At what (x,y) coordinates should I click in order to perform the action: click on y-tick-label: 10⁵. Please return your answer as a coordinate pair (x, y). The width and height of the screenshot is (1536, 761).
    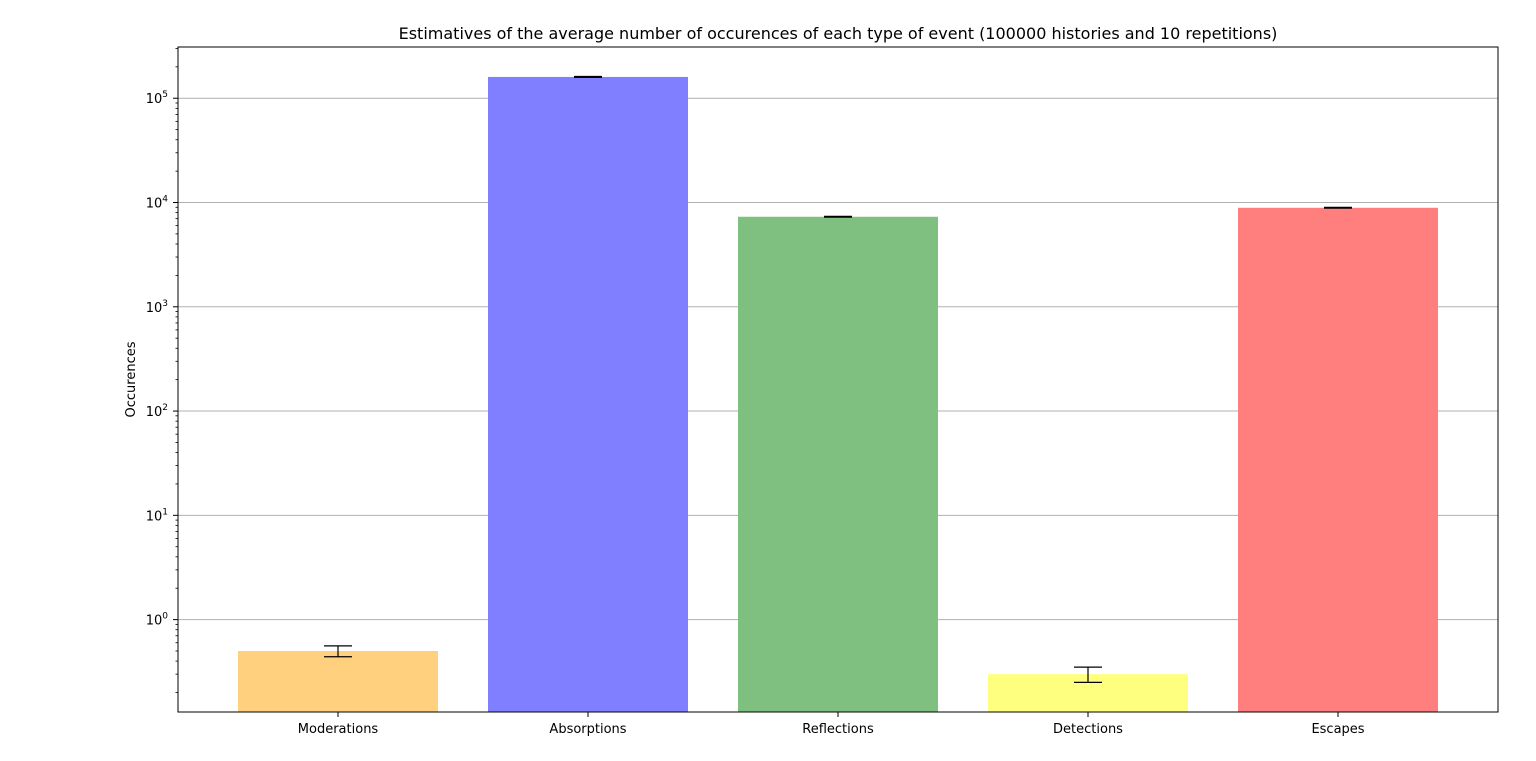
    Looking at the image, I should click on (157, 98).